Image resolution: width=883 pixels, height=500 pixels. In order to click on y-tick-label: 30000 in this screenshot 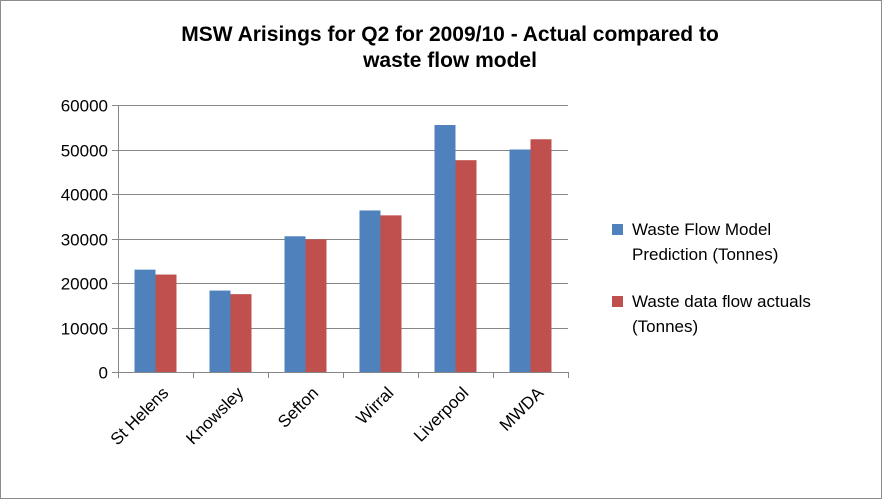, I will do `click(84, 240)`.